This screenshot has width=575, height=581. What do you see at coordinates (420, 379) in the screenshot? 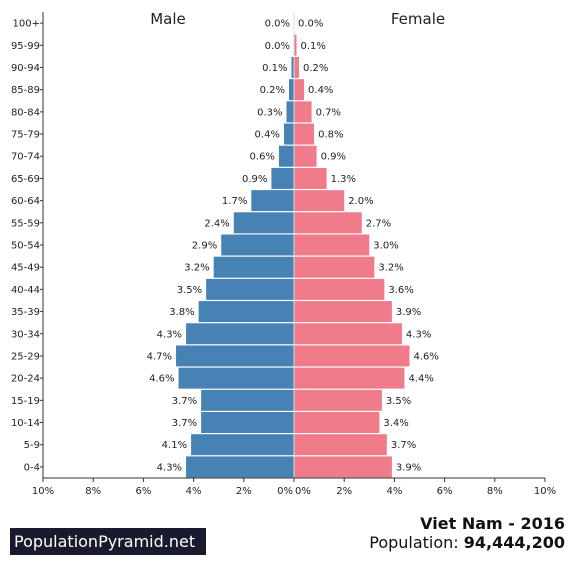
I see `female-value-label: 4.4%` at bounding box center [420, 379].